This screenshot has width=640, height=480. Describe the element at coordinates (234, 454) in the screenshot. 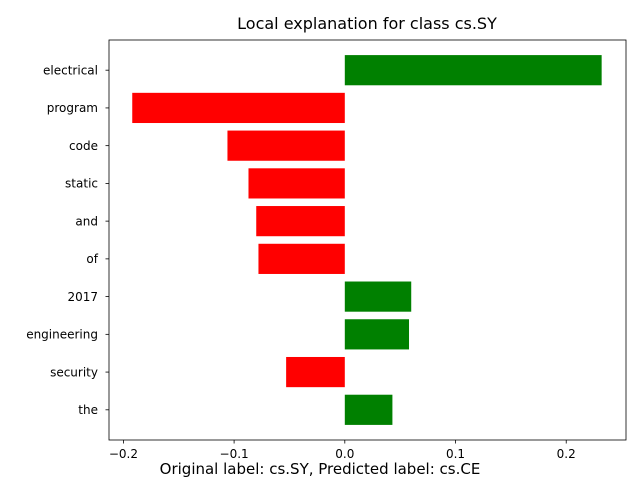

I see `x-tick-label: −0.1` at that location.